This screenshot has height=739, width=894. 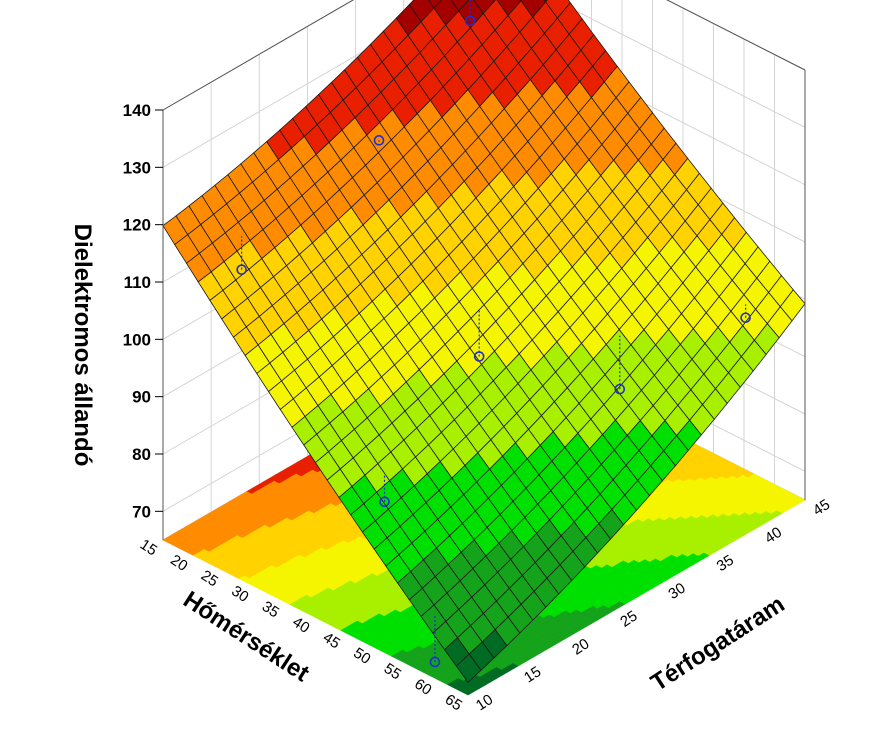 What do you see at coordinates (580, 646) in the screenshot?
I see `y-tick-label: 20` at bounding box center [580, 646].